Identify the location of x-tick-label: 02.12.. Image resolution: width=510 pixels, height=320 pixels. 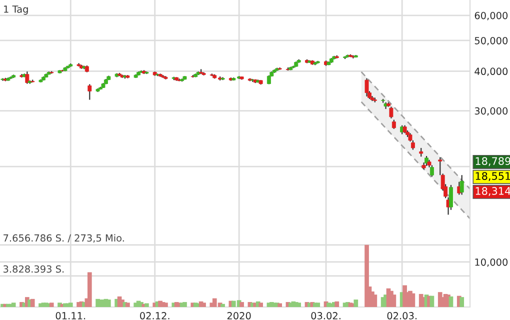
(155, 316).